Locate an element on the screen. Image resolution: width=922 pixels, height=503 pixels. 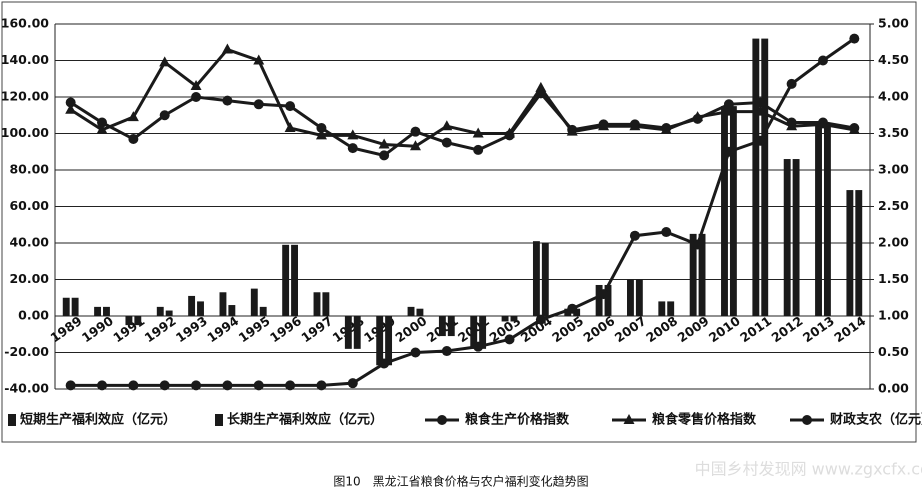
y-tick-label: 20.00 is located at coordinates (29, 278).